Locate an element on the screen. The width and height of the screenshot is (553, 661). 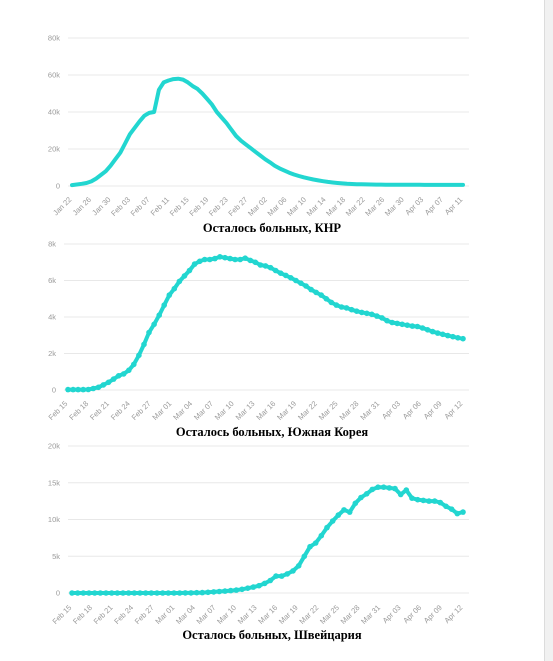
y-tick-label: 20k is located at coordinates (54, 446).